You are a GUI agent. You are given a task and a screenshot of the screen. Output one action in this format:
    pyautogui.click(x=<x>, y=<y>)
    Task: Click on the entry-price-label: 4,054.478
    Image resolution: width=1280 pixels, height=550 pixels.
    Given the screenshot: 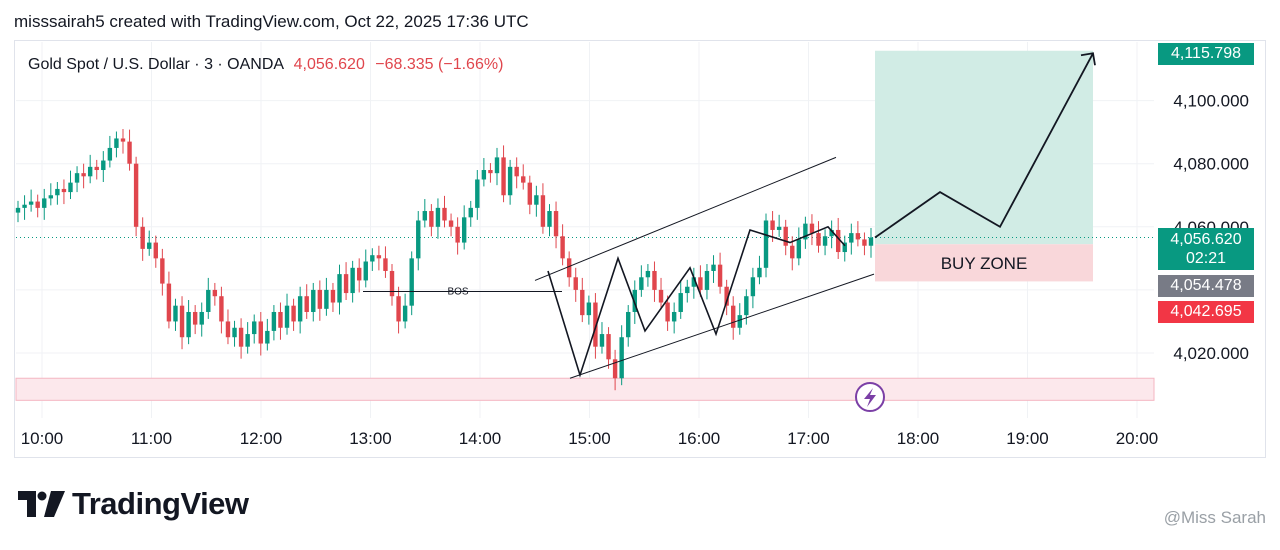 What is the action you would take?
    pyautogui.click(x=1206, y=286)
    